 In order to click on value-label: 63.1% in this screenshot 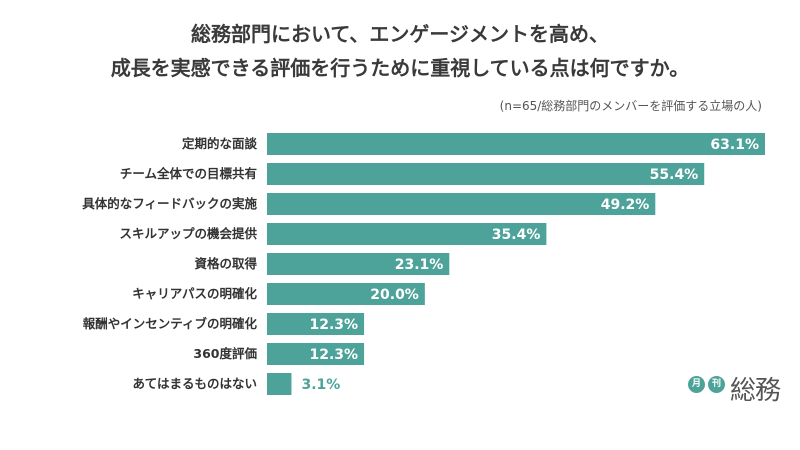, I will do `click(734, 145)`.